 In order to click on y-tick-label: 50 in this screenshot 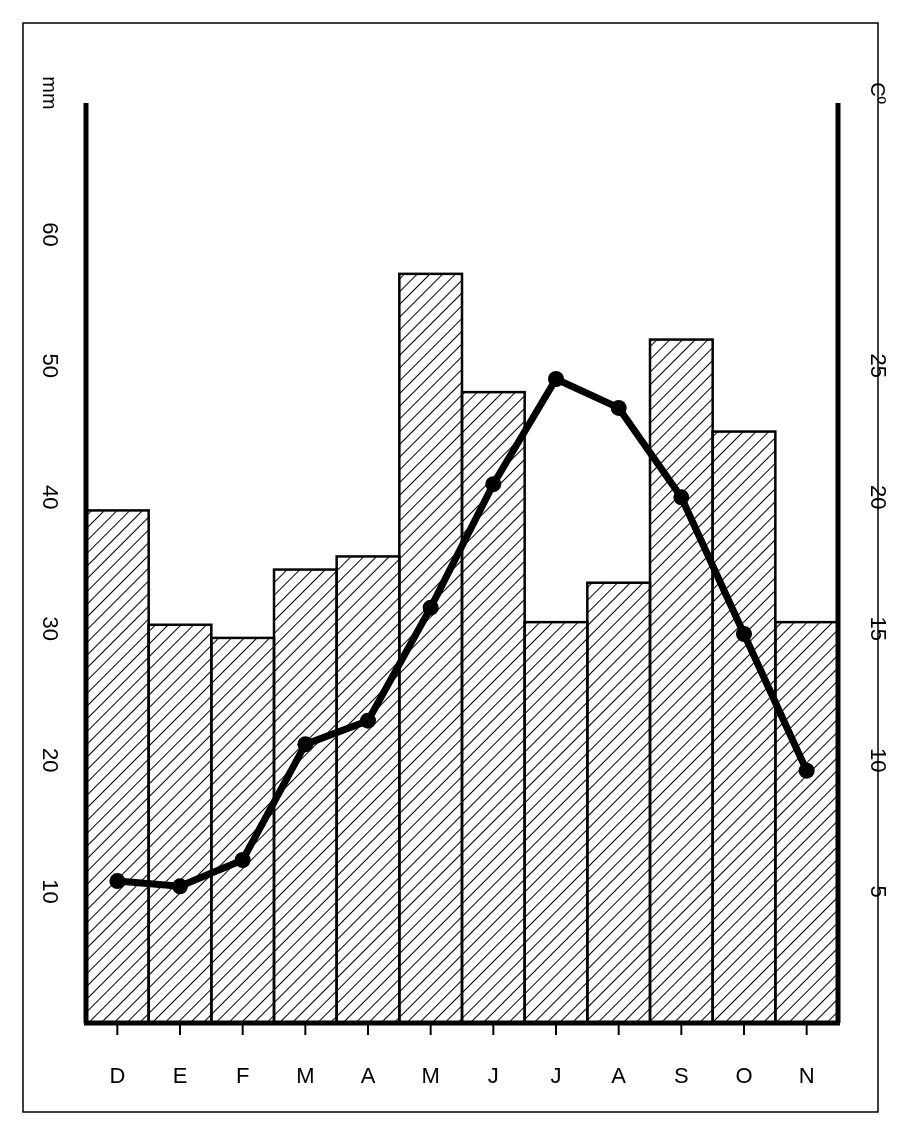, I will do `click(50, 366)`.